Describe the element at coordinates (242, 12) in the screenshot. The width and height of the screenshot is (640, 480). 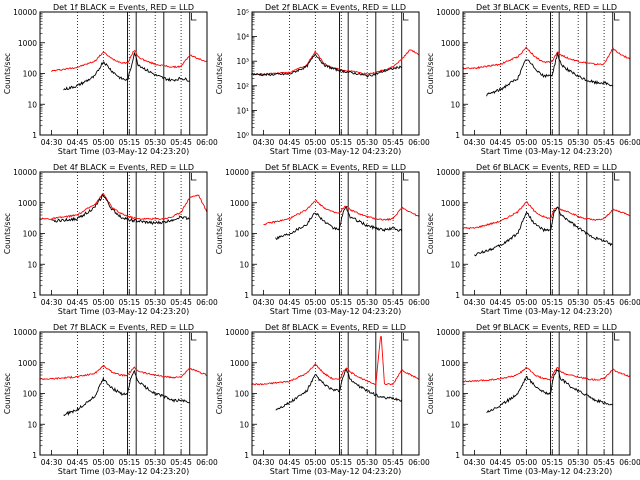
I see `y-tick-label: 10⁵` at that location.